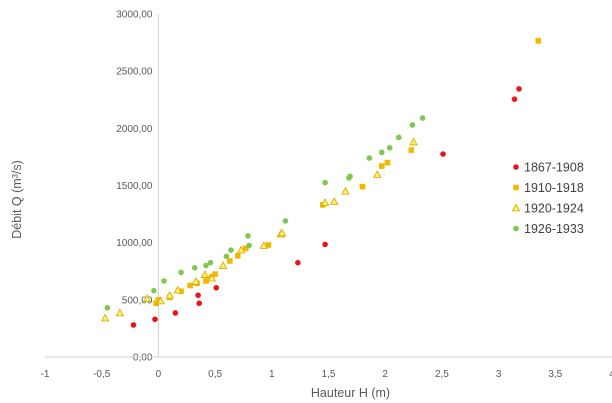 The height and width of the screenshot is (403, 612). Describe the element at coordinates (134, 243) in the screenshot. I see `y-tick-label: 1000,00` at that location.